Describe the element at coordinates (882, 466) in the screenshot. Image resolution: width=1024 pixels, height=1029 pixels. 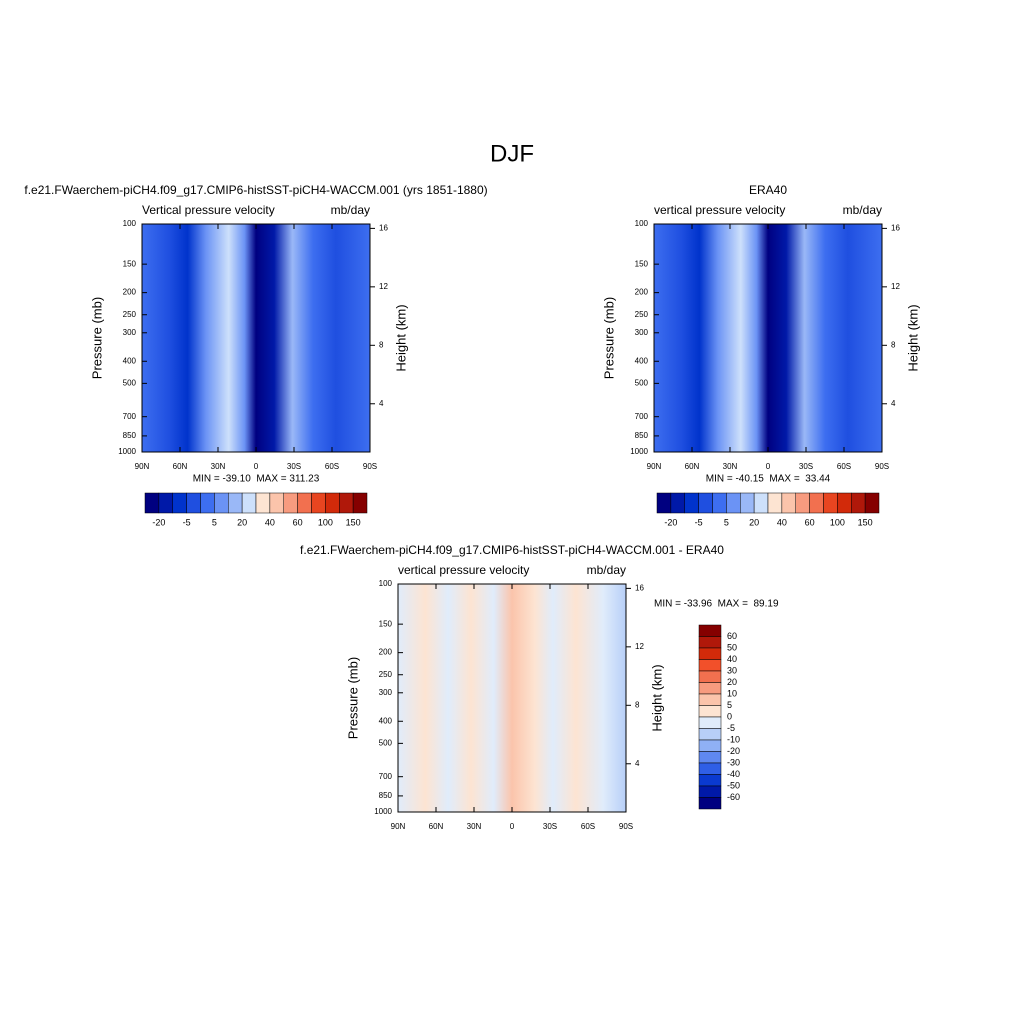
I see `x-tick-label: 90S` at that location.